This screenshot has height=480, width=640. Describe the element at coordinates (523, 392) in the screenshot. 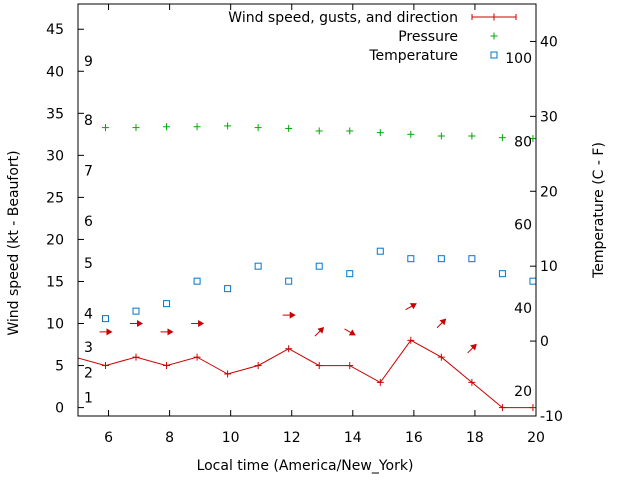

I see `fahrenheit-label: 20` at that location.